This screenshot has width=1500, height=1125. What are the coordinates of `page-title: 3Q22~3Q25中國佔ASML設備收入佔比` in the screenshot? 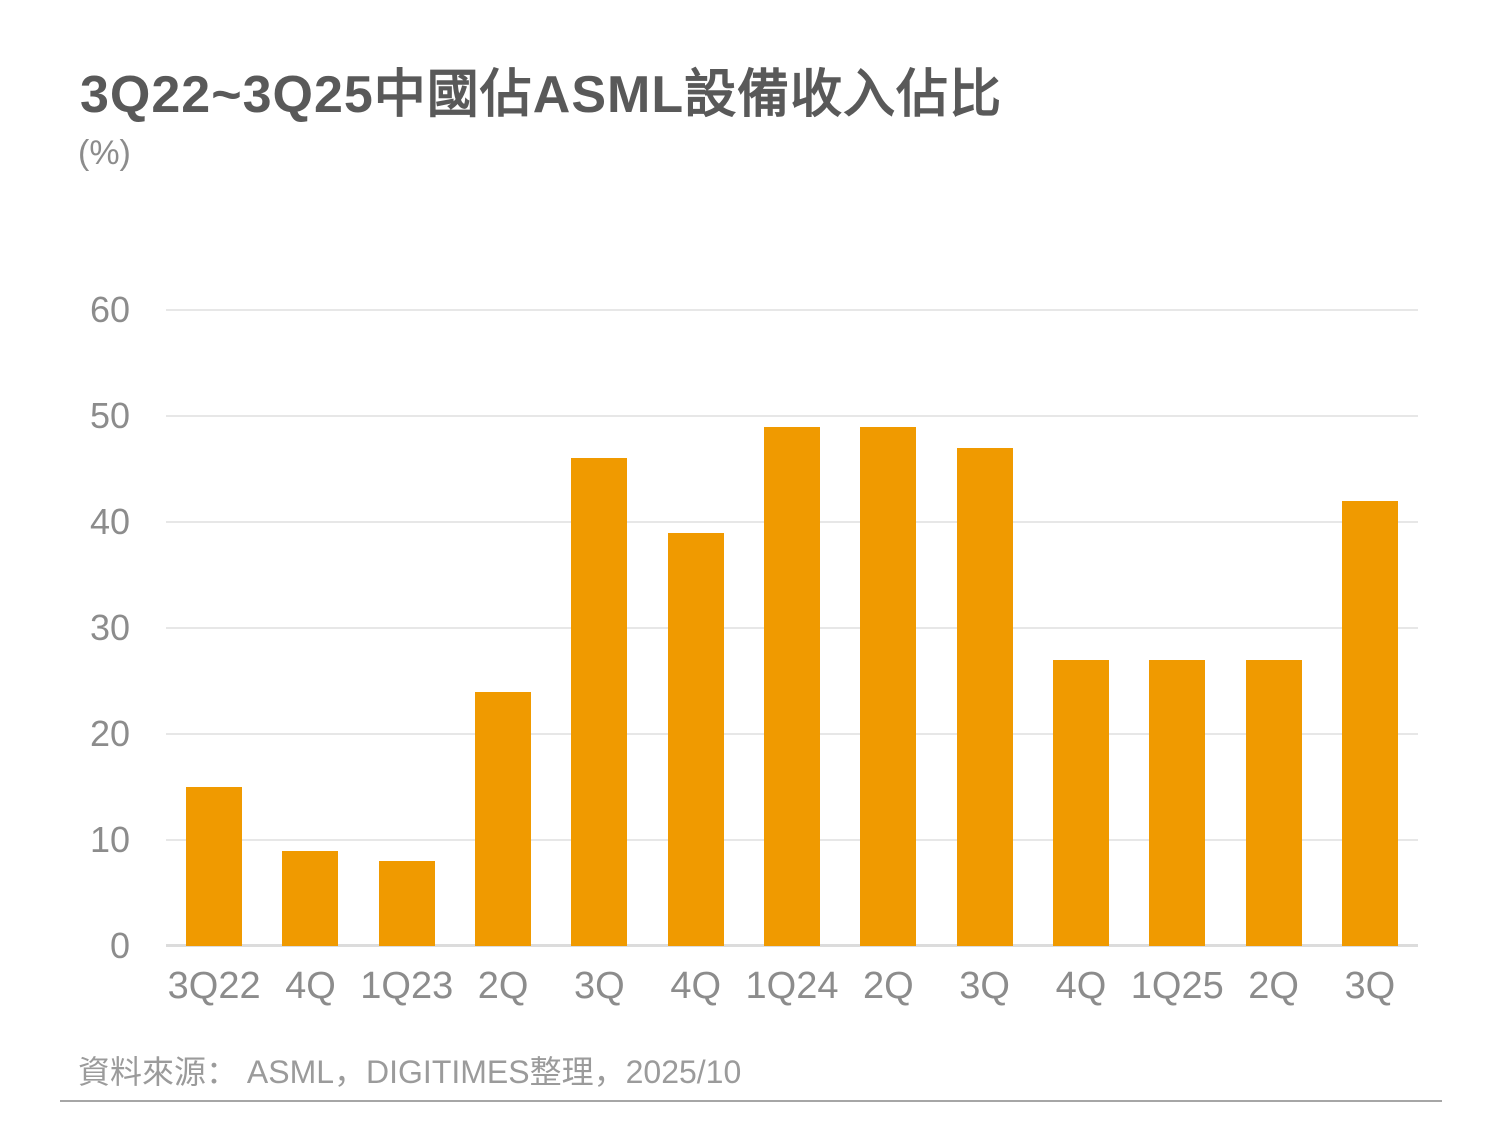 It's located at (541, 95).